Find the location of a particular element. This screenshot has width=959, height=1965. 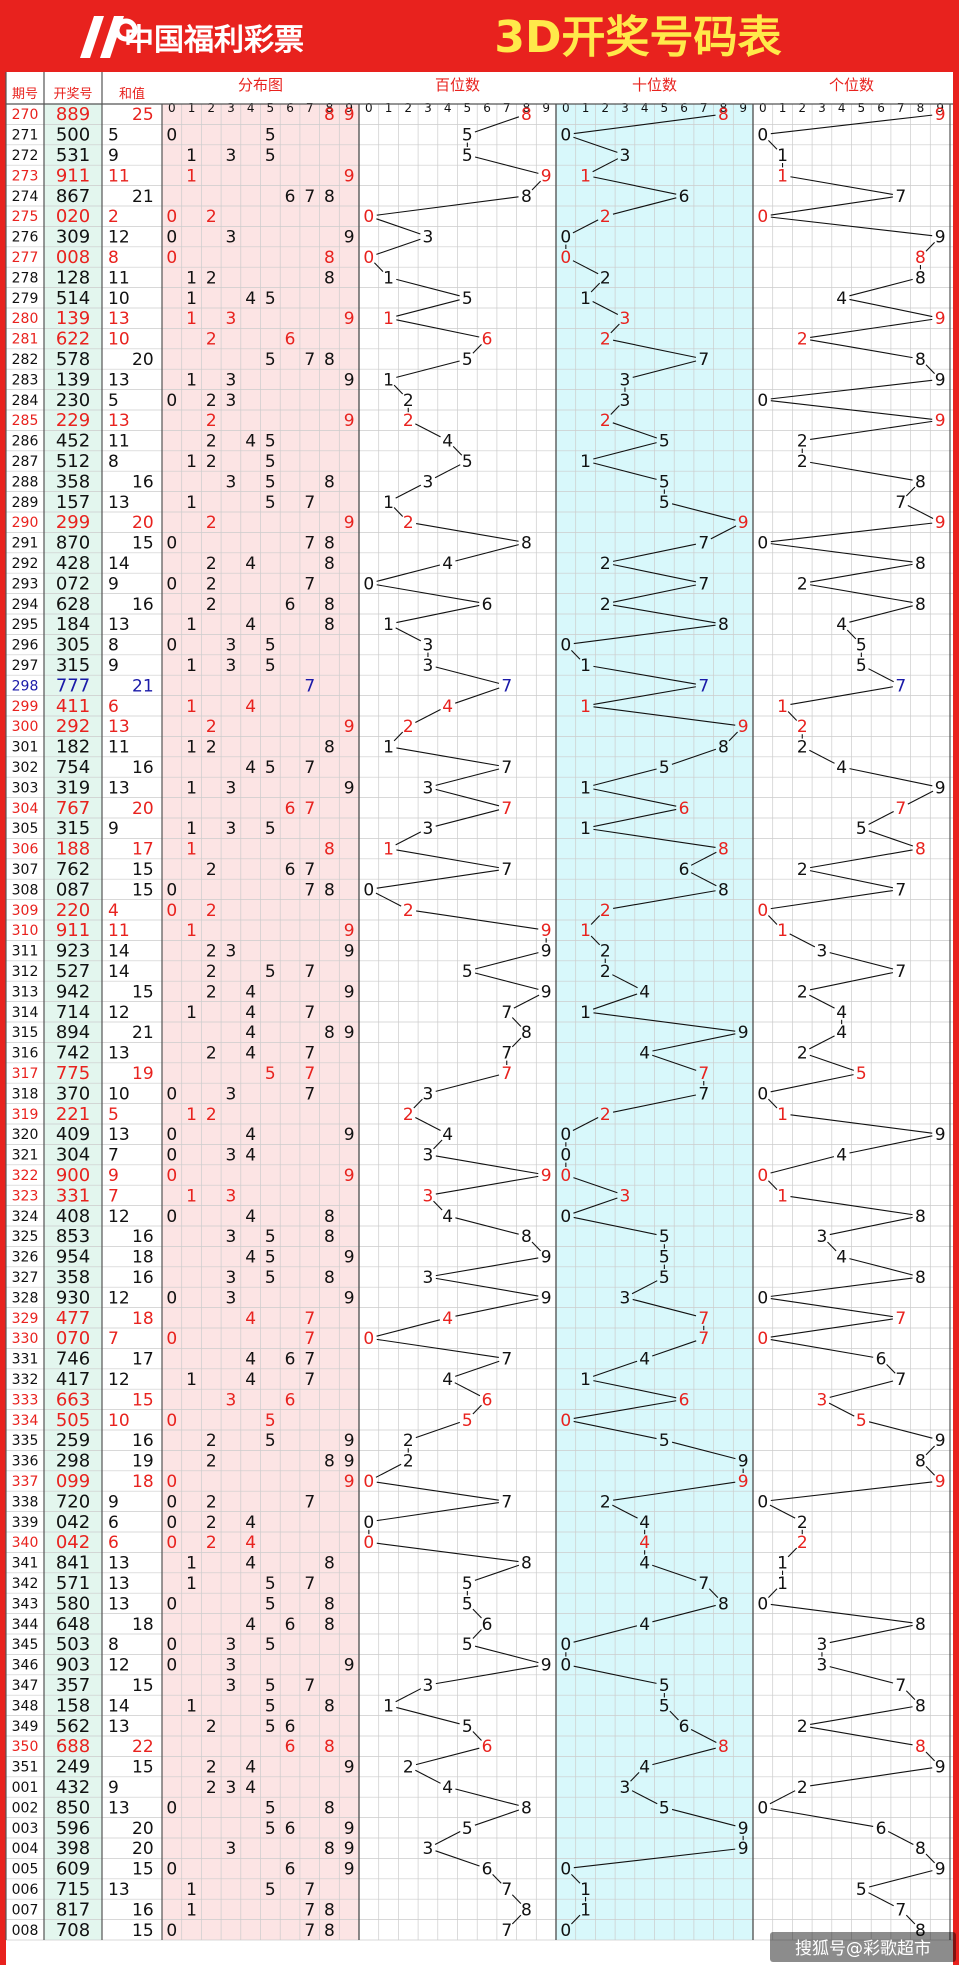

number-cell: 648 is located at coordinates (73, 1624).